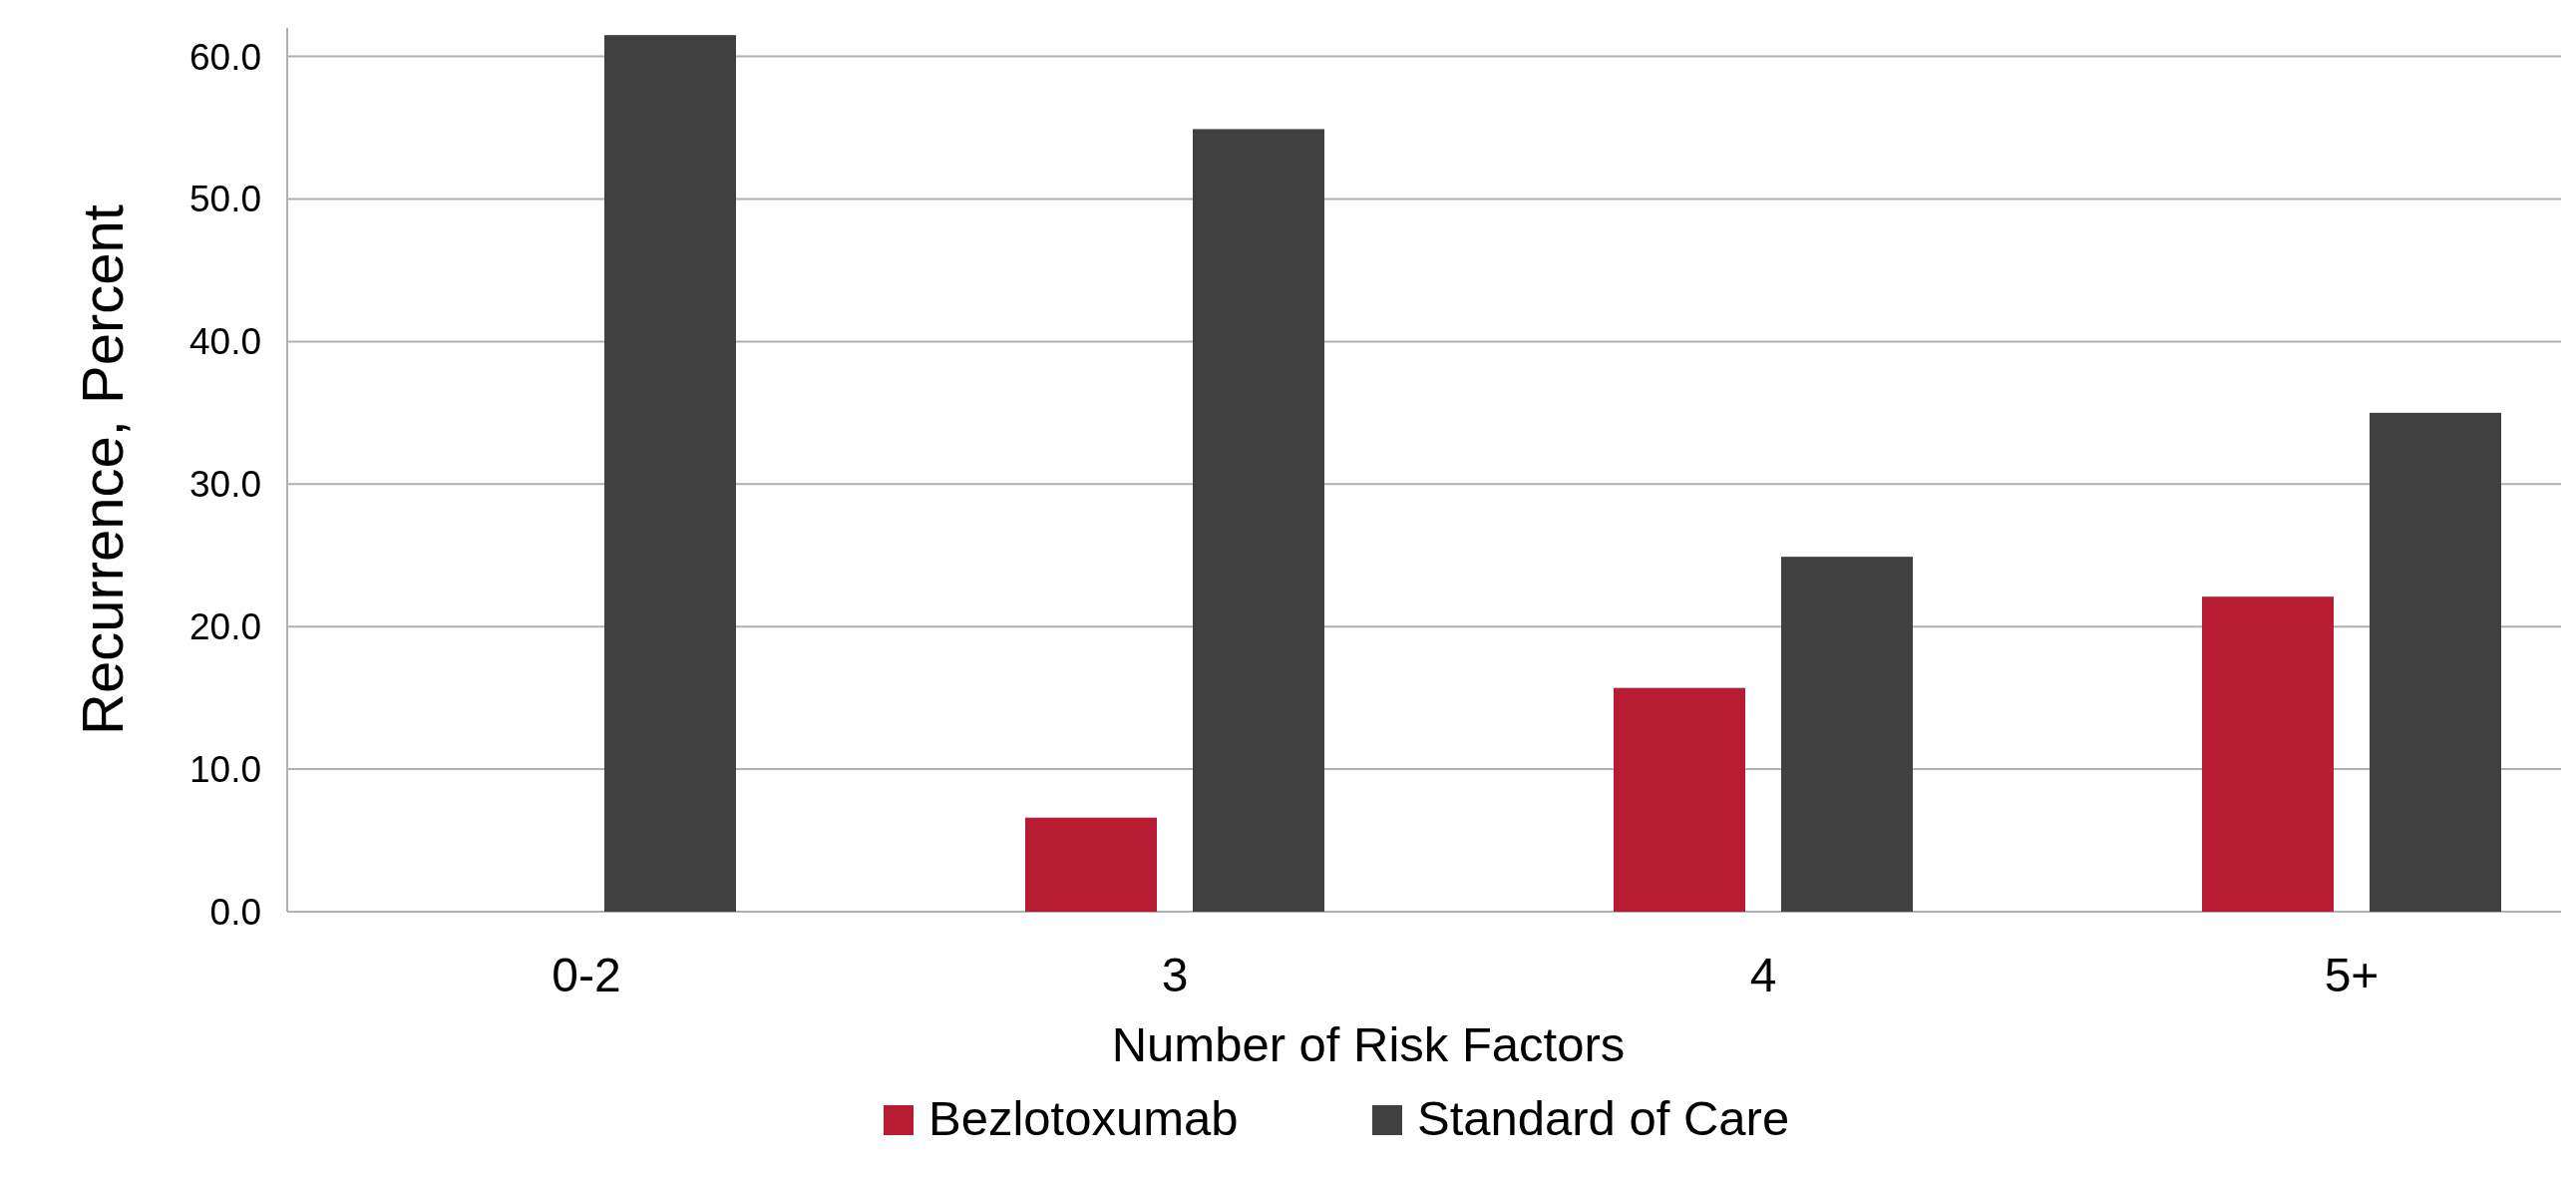 This screenshot has width=2576, height=1184. I want to click on y-tick-label: 30.0, so click(224, 485).